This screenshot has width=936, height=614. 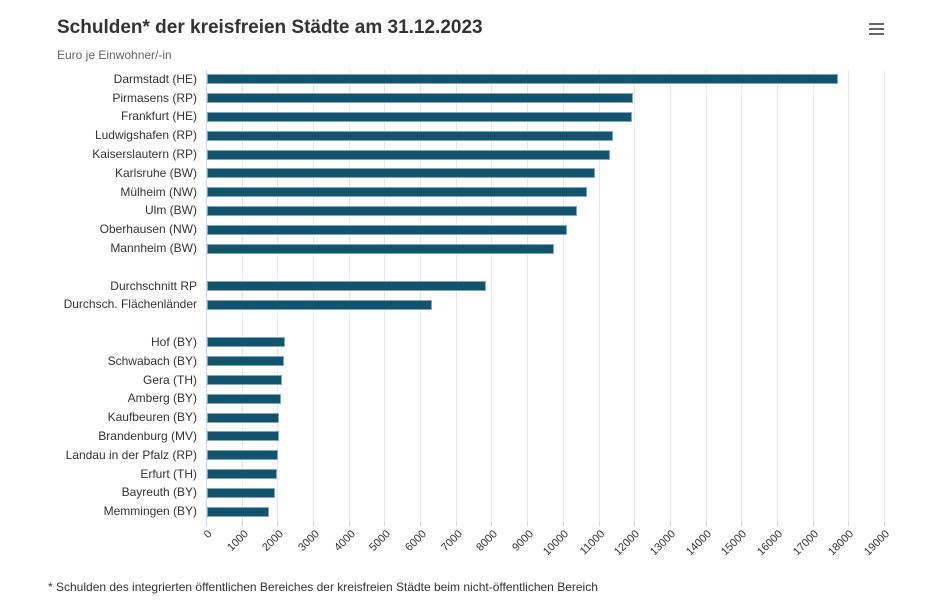 What do you see at coordinates (841, 543) in the screenshot?
I see `x-tick-label: 18000` at bounding box center [841, 543].